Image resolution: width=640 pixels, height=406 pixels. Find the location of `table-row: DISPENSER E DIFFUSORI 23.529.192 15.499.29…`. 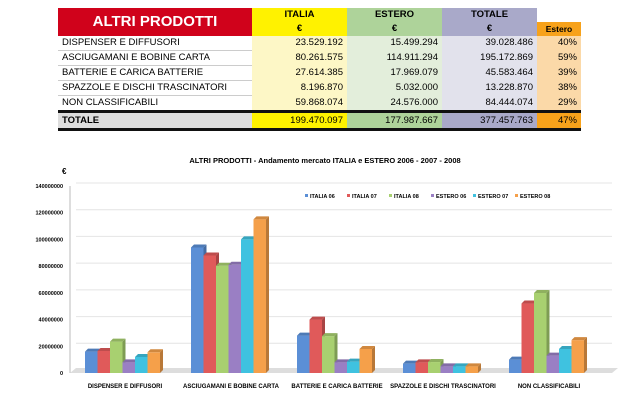

table-row: DISPENSER E DIFFUSORI 23.529.192 15.499.29… is located at coordinates (319, 43).